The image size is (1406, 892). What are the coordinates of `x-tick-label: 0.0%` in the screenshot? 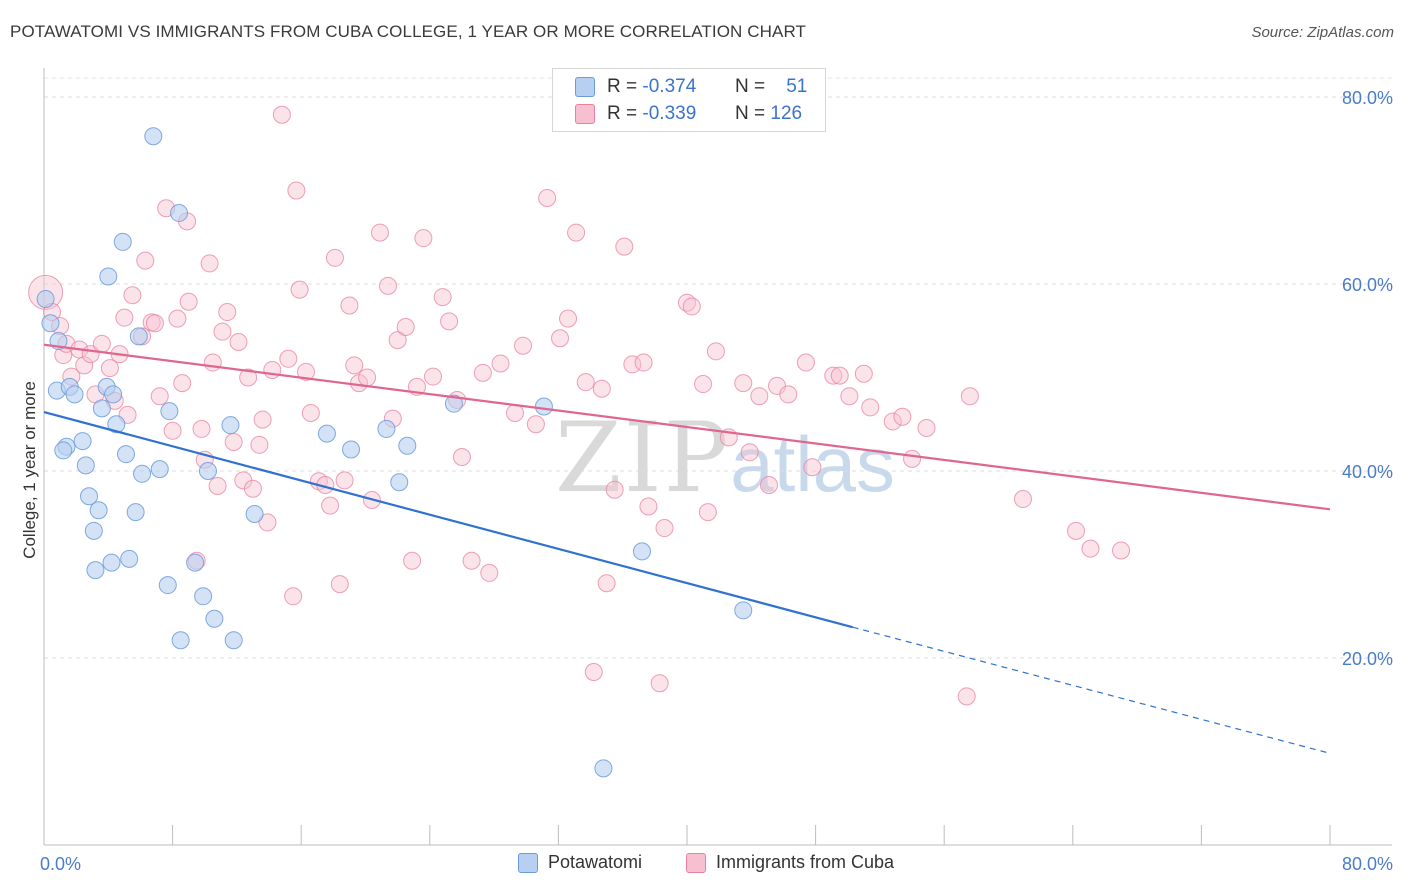 It's located at (60, 864).